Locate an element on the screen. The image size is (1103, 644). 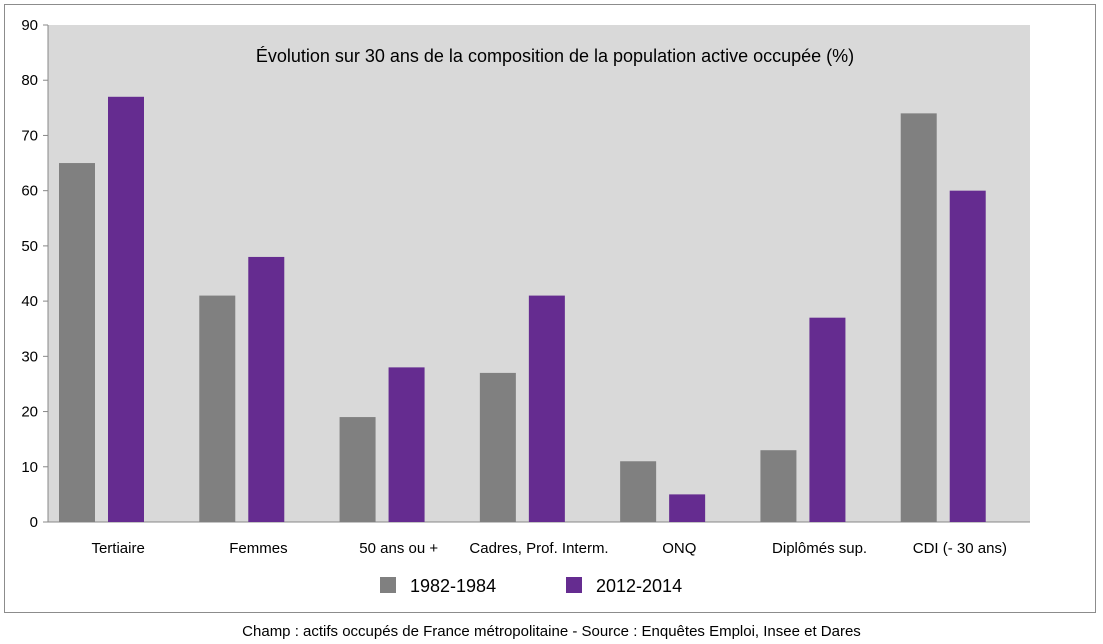
y-tick-label: 30 is located at coordinates (29, 356).